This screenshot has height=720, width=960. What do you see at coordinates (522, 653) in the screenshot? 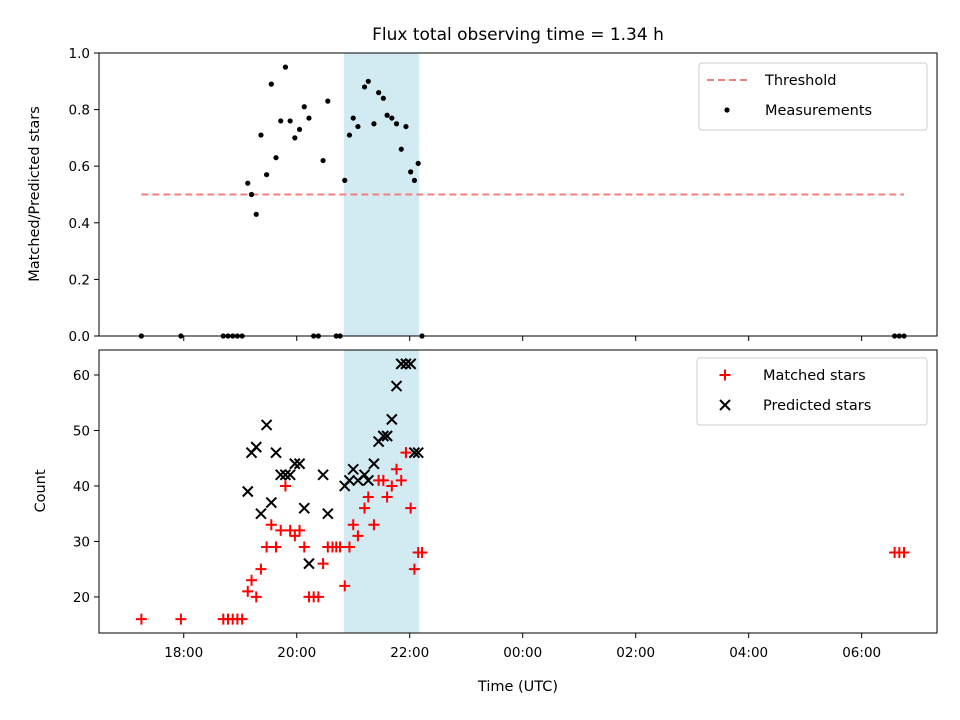
I see `x-tick-label: 00:00` at bounding box center [522, 653].